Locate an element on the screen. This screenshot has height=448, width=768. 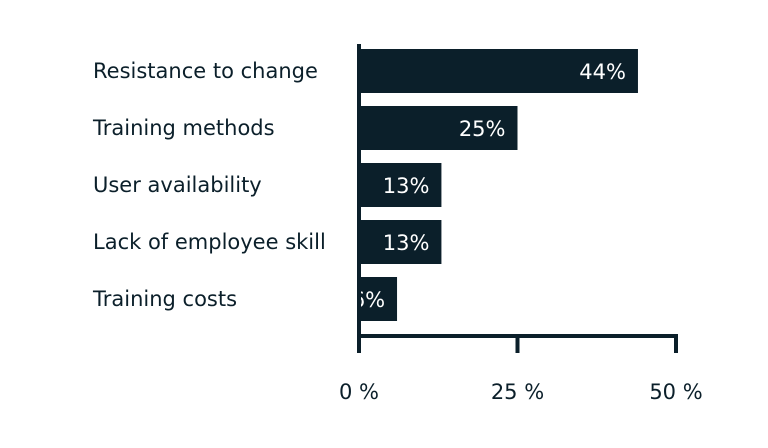
category-label: Resistance to change is located at coordinates (205, 71).